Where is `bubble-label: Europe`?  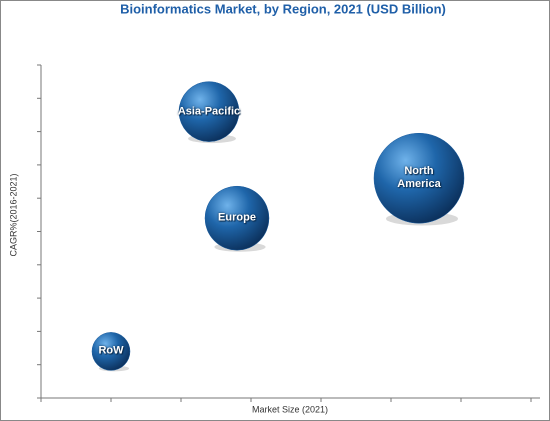 bubble-label: Europe is located at coordinates (237, 217).